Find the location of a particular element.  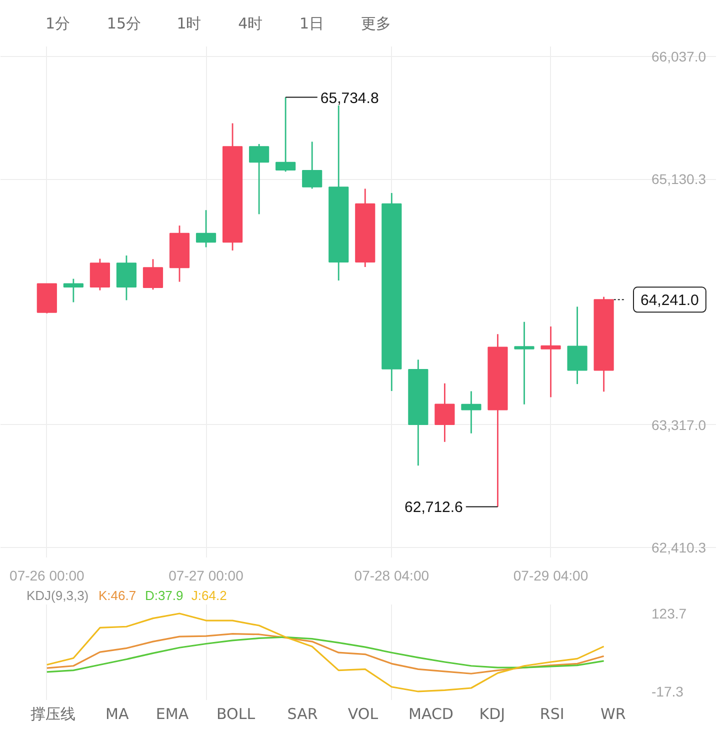

text: 1时 is located at coordinates (189, 23).